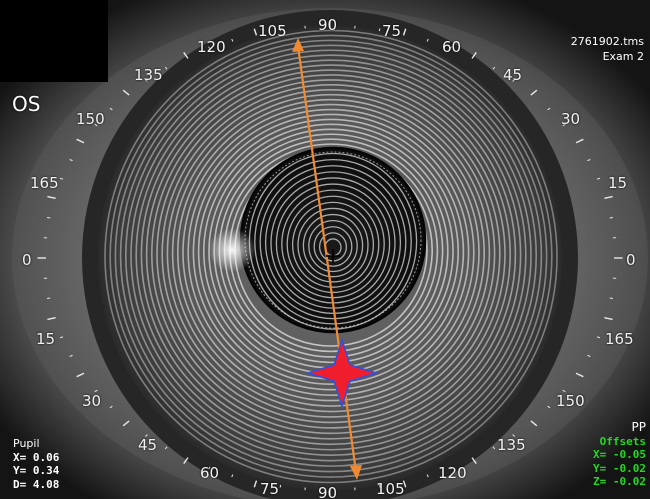 The image size is (650, 499). What do you see at coordinates (36, 457) in the screenshot?
I see `pupil-x: X= 0.06` at bounding box center [36, 457].